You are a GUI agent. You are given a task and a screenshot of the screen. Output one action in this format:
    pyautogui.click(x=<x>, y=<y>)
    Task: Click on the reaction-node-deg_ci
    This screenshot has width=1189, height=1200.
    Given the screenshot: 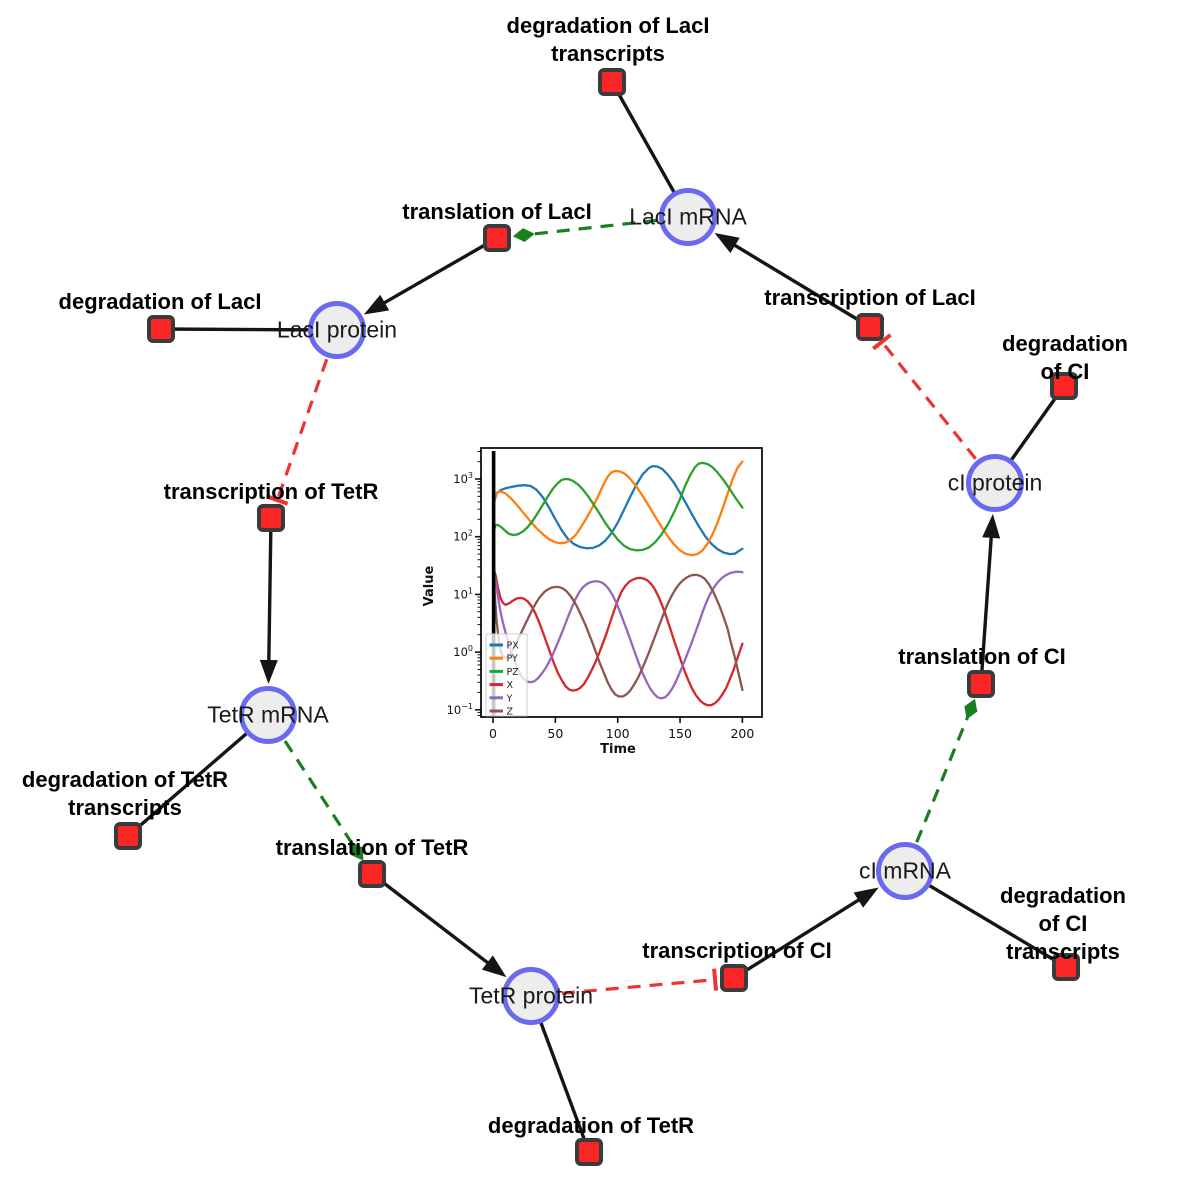 What is the action you would take?
    pyautogui.click(x=1064, y=386)
    